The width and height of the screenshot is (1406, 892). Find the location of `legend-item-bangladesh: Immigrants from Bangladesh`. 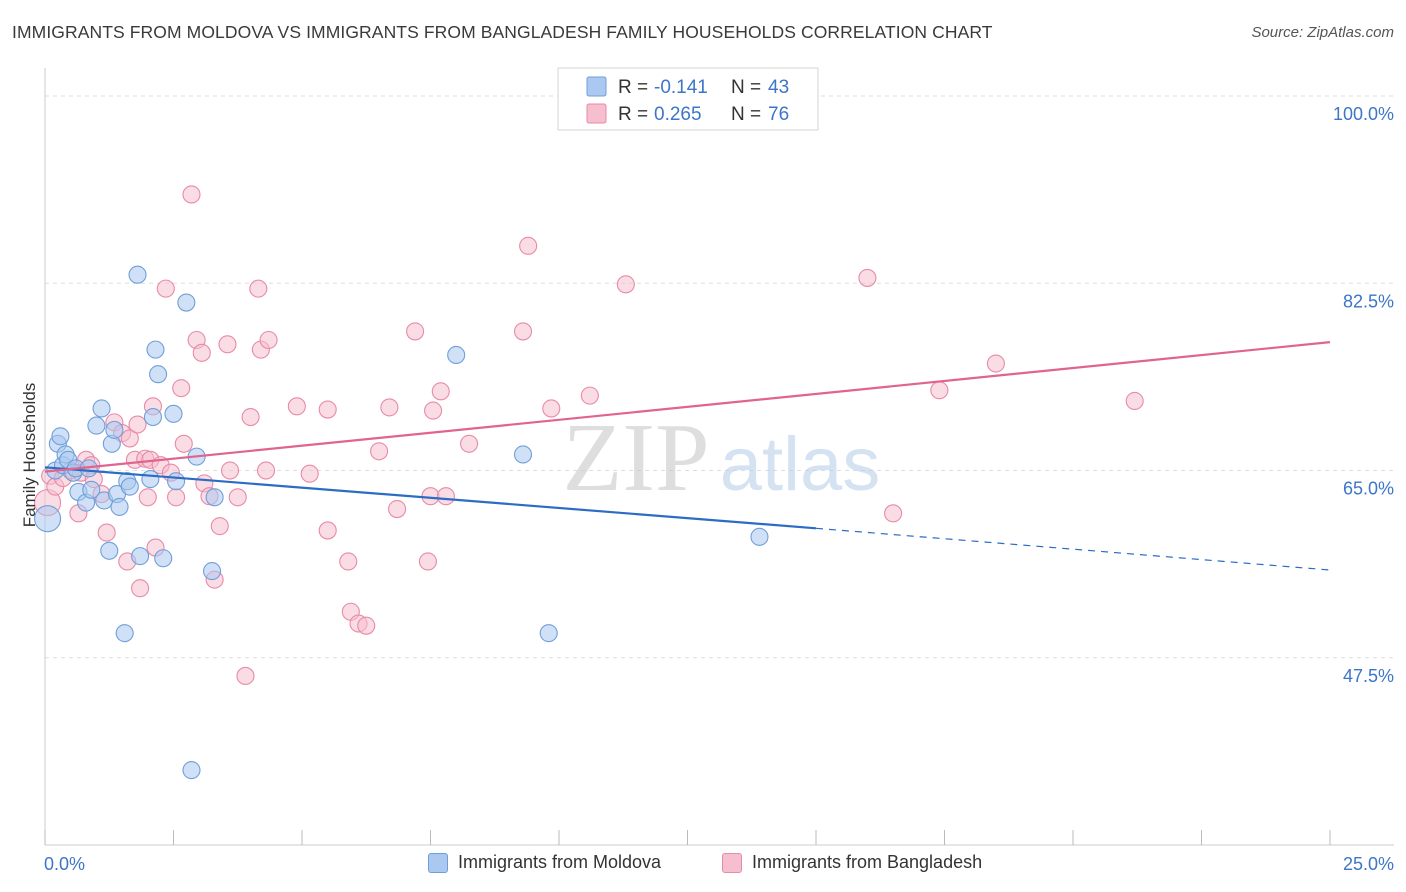

legend-item-bangladesh: Immigrants from Bangladesh is located at coordinates (852, 862).